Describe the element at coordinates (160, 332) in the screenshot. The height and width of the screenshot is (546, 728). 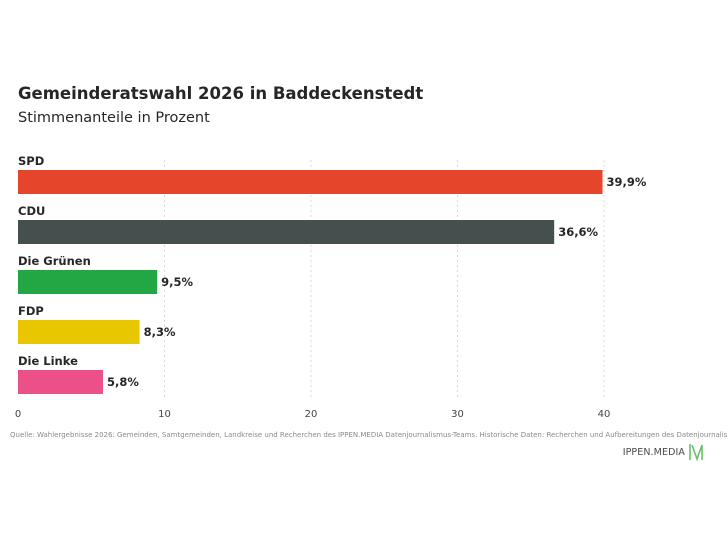
I see `value-label: 8,3%` at that location.